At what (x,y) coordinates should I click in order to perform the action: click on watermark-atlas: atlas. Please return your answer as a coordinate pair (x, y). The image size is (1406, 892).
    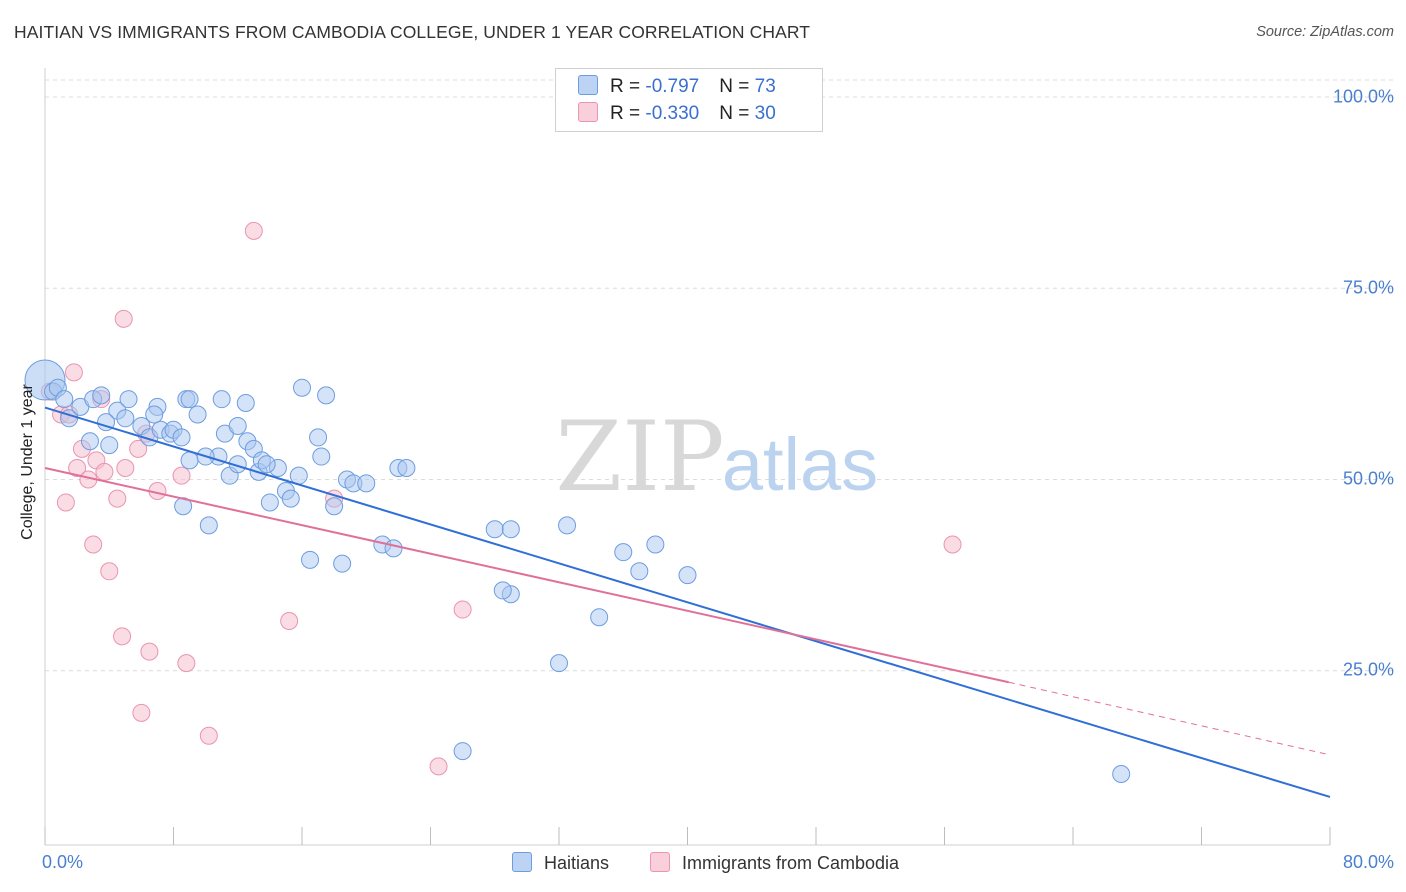
    Looking at the image, I should click on (800, 464).